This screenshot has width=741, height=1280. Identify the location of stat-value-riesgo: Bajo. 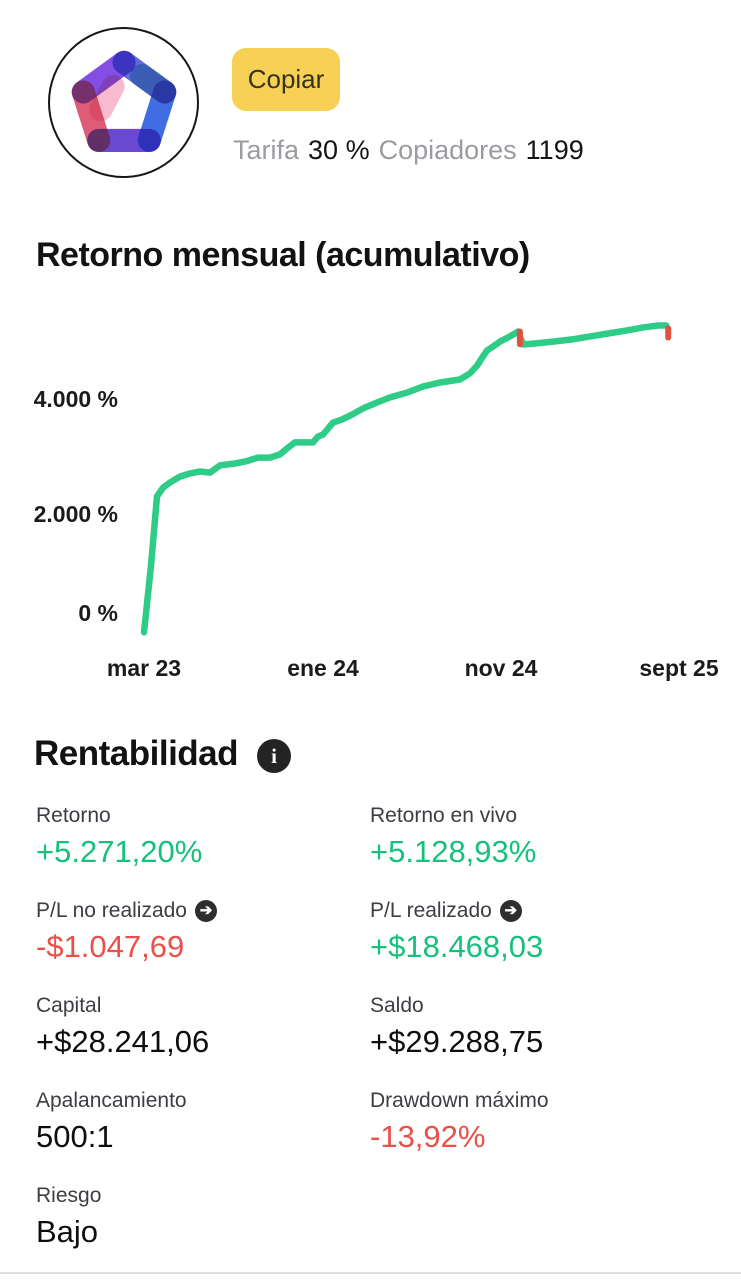
(67, 1231).